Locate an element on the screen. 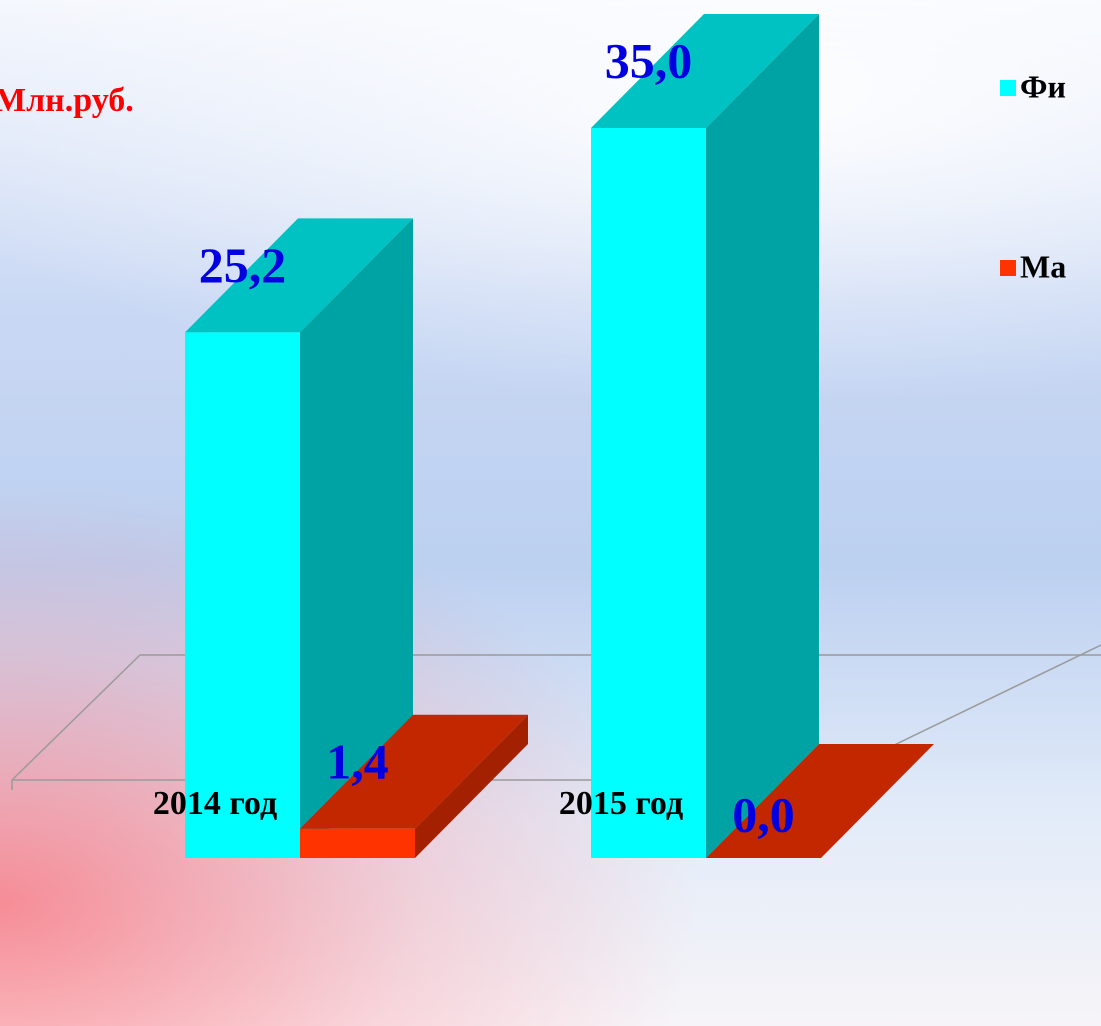 This screenshot has height=1026, width=1101. value-label: 35,0 is located at coordinates (649, 60).